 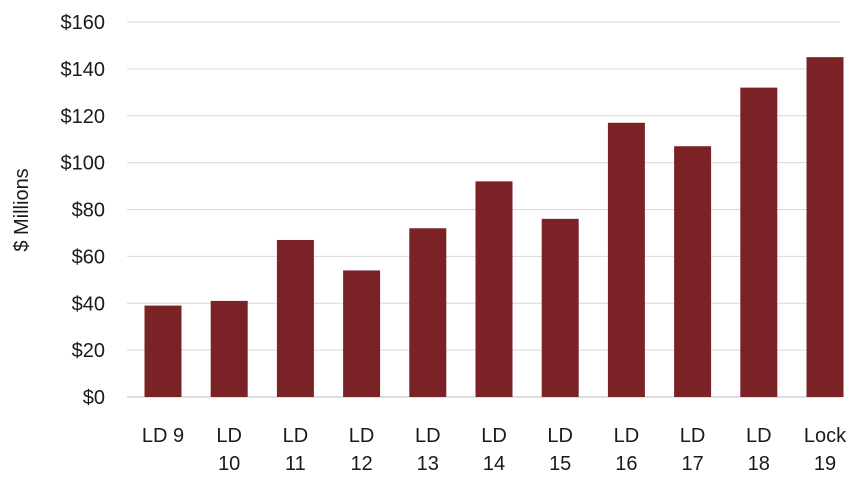 What do you see at coordinates (626, 464) in the screenshot?
I see `x-category-label: 16` at bounding box center [626, 464].